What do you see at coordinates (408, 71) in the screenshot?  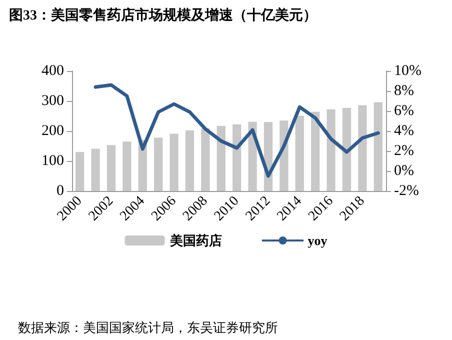 I see `y2-tick-label: 10%` at bounding box center [408, 71].